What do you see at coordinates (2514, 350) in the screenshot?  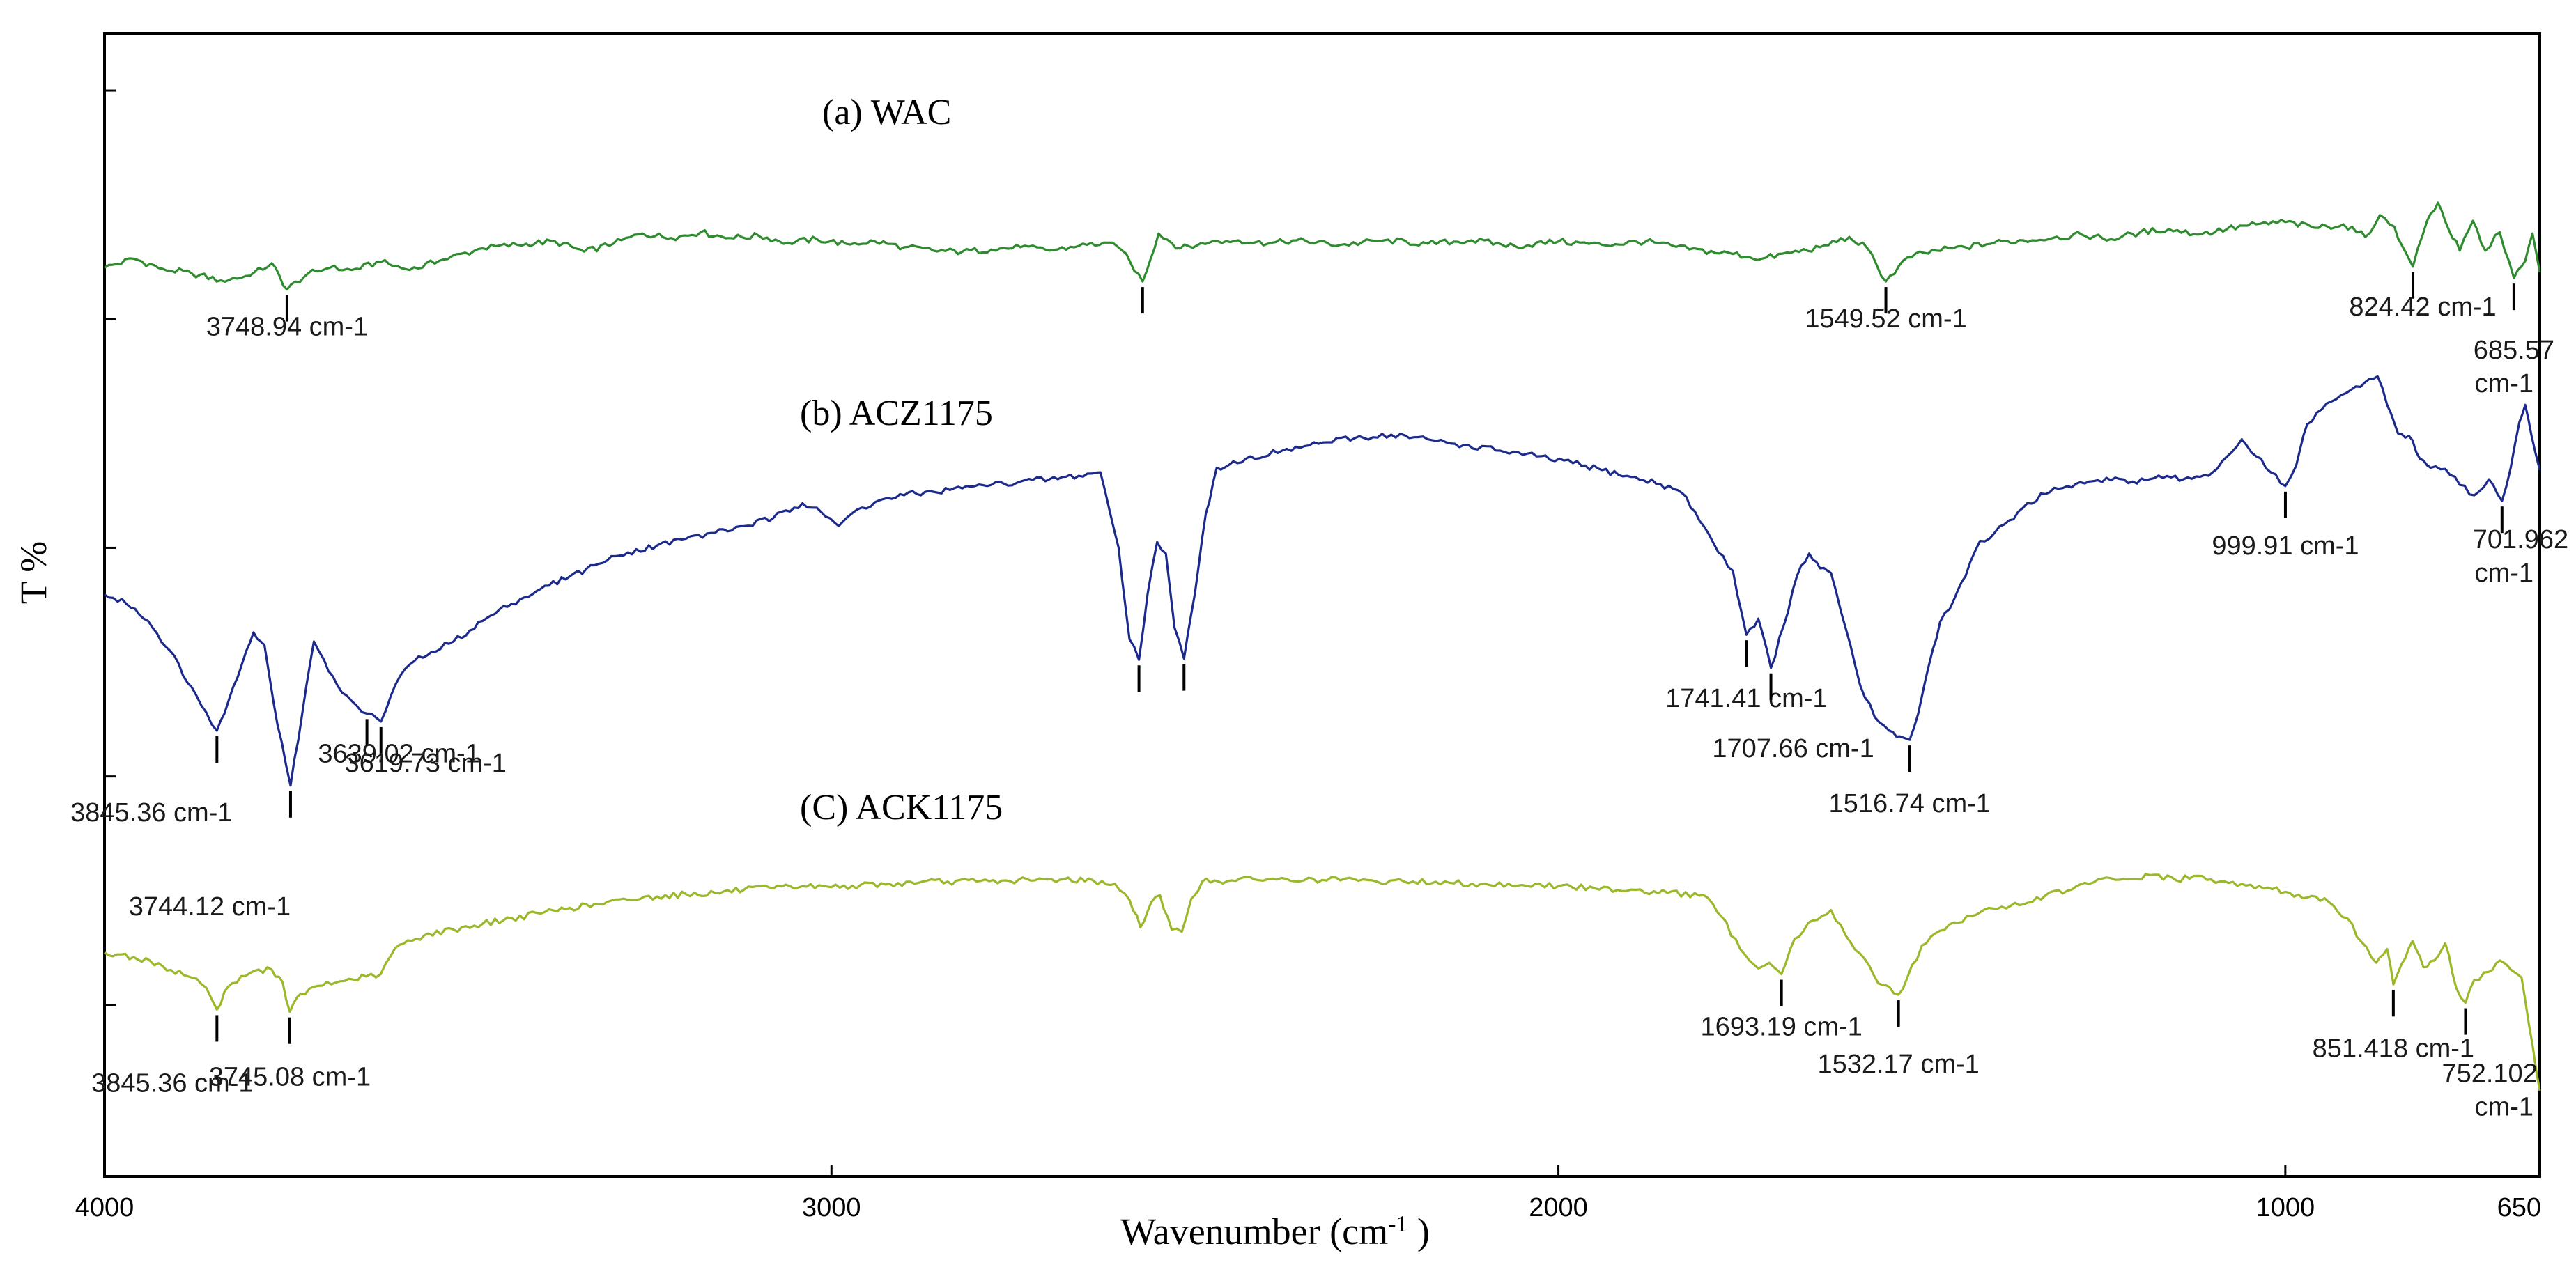 I see `peak-label-4: 685.57` at bounding box center [2514, 350].